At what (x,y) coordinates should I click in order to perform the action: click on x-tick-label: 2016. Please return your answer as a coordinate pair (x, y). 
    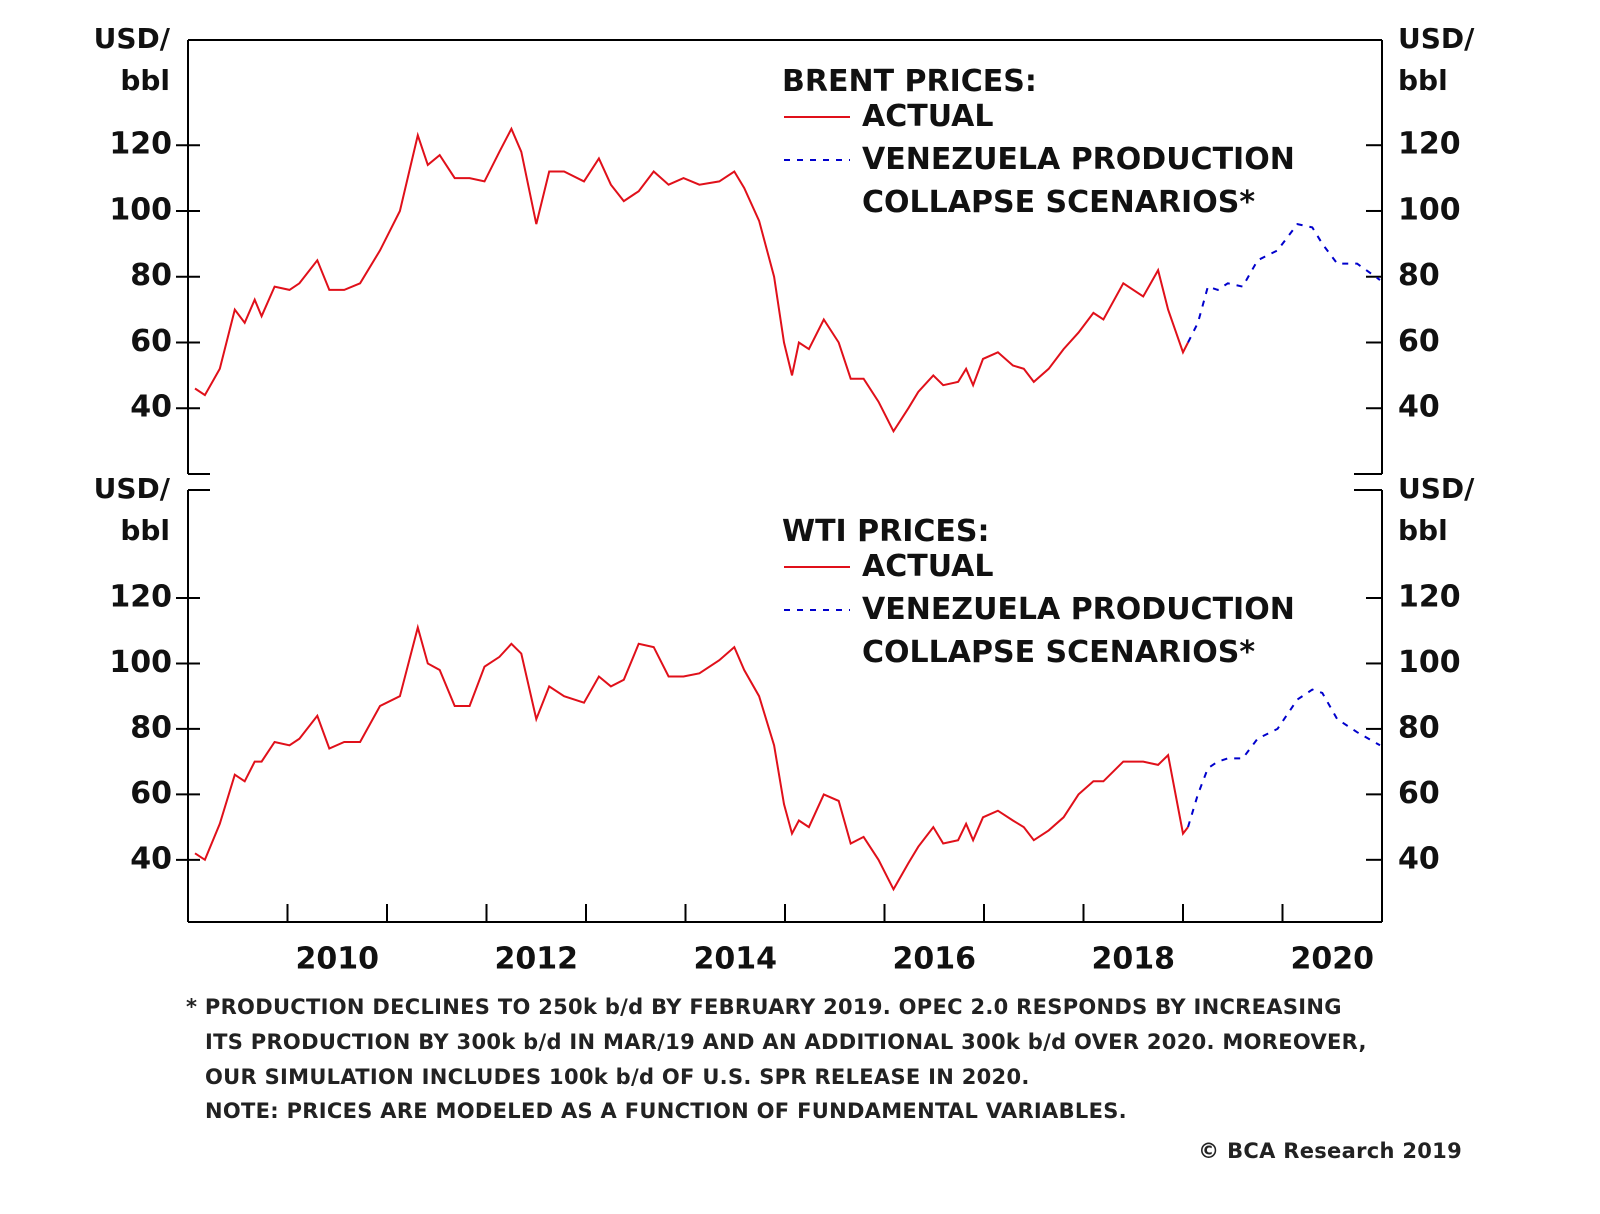
    Looking at the image, I should click on (935, 959).